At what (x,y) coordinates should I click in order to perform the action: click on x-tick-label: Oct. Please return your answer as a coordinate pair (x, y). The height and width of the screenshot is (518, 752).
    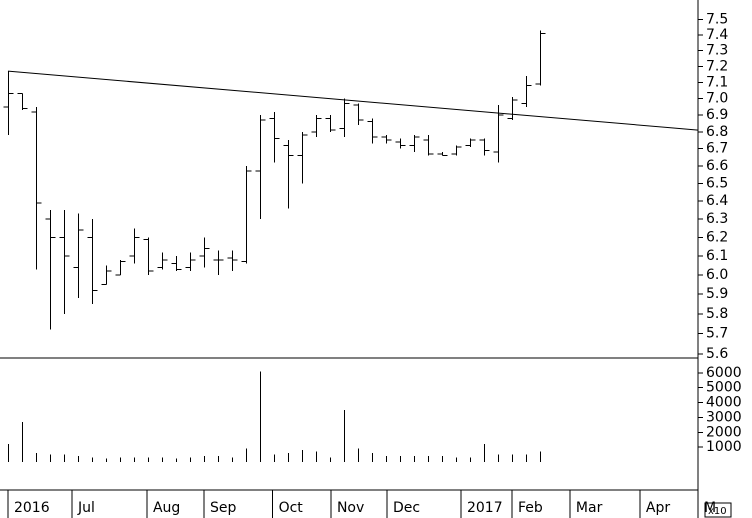
    Looking at the image, I should click on (291, 508).